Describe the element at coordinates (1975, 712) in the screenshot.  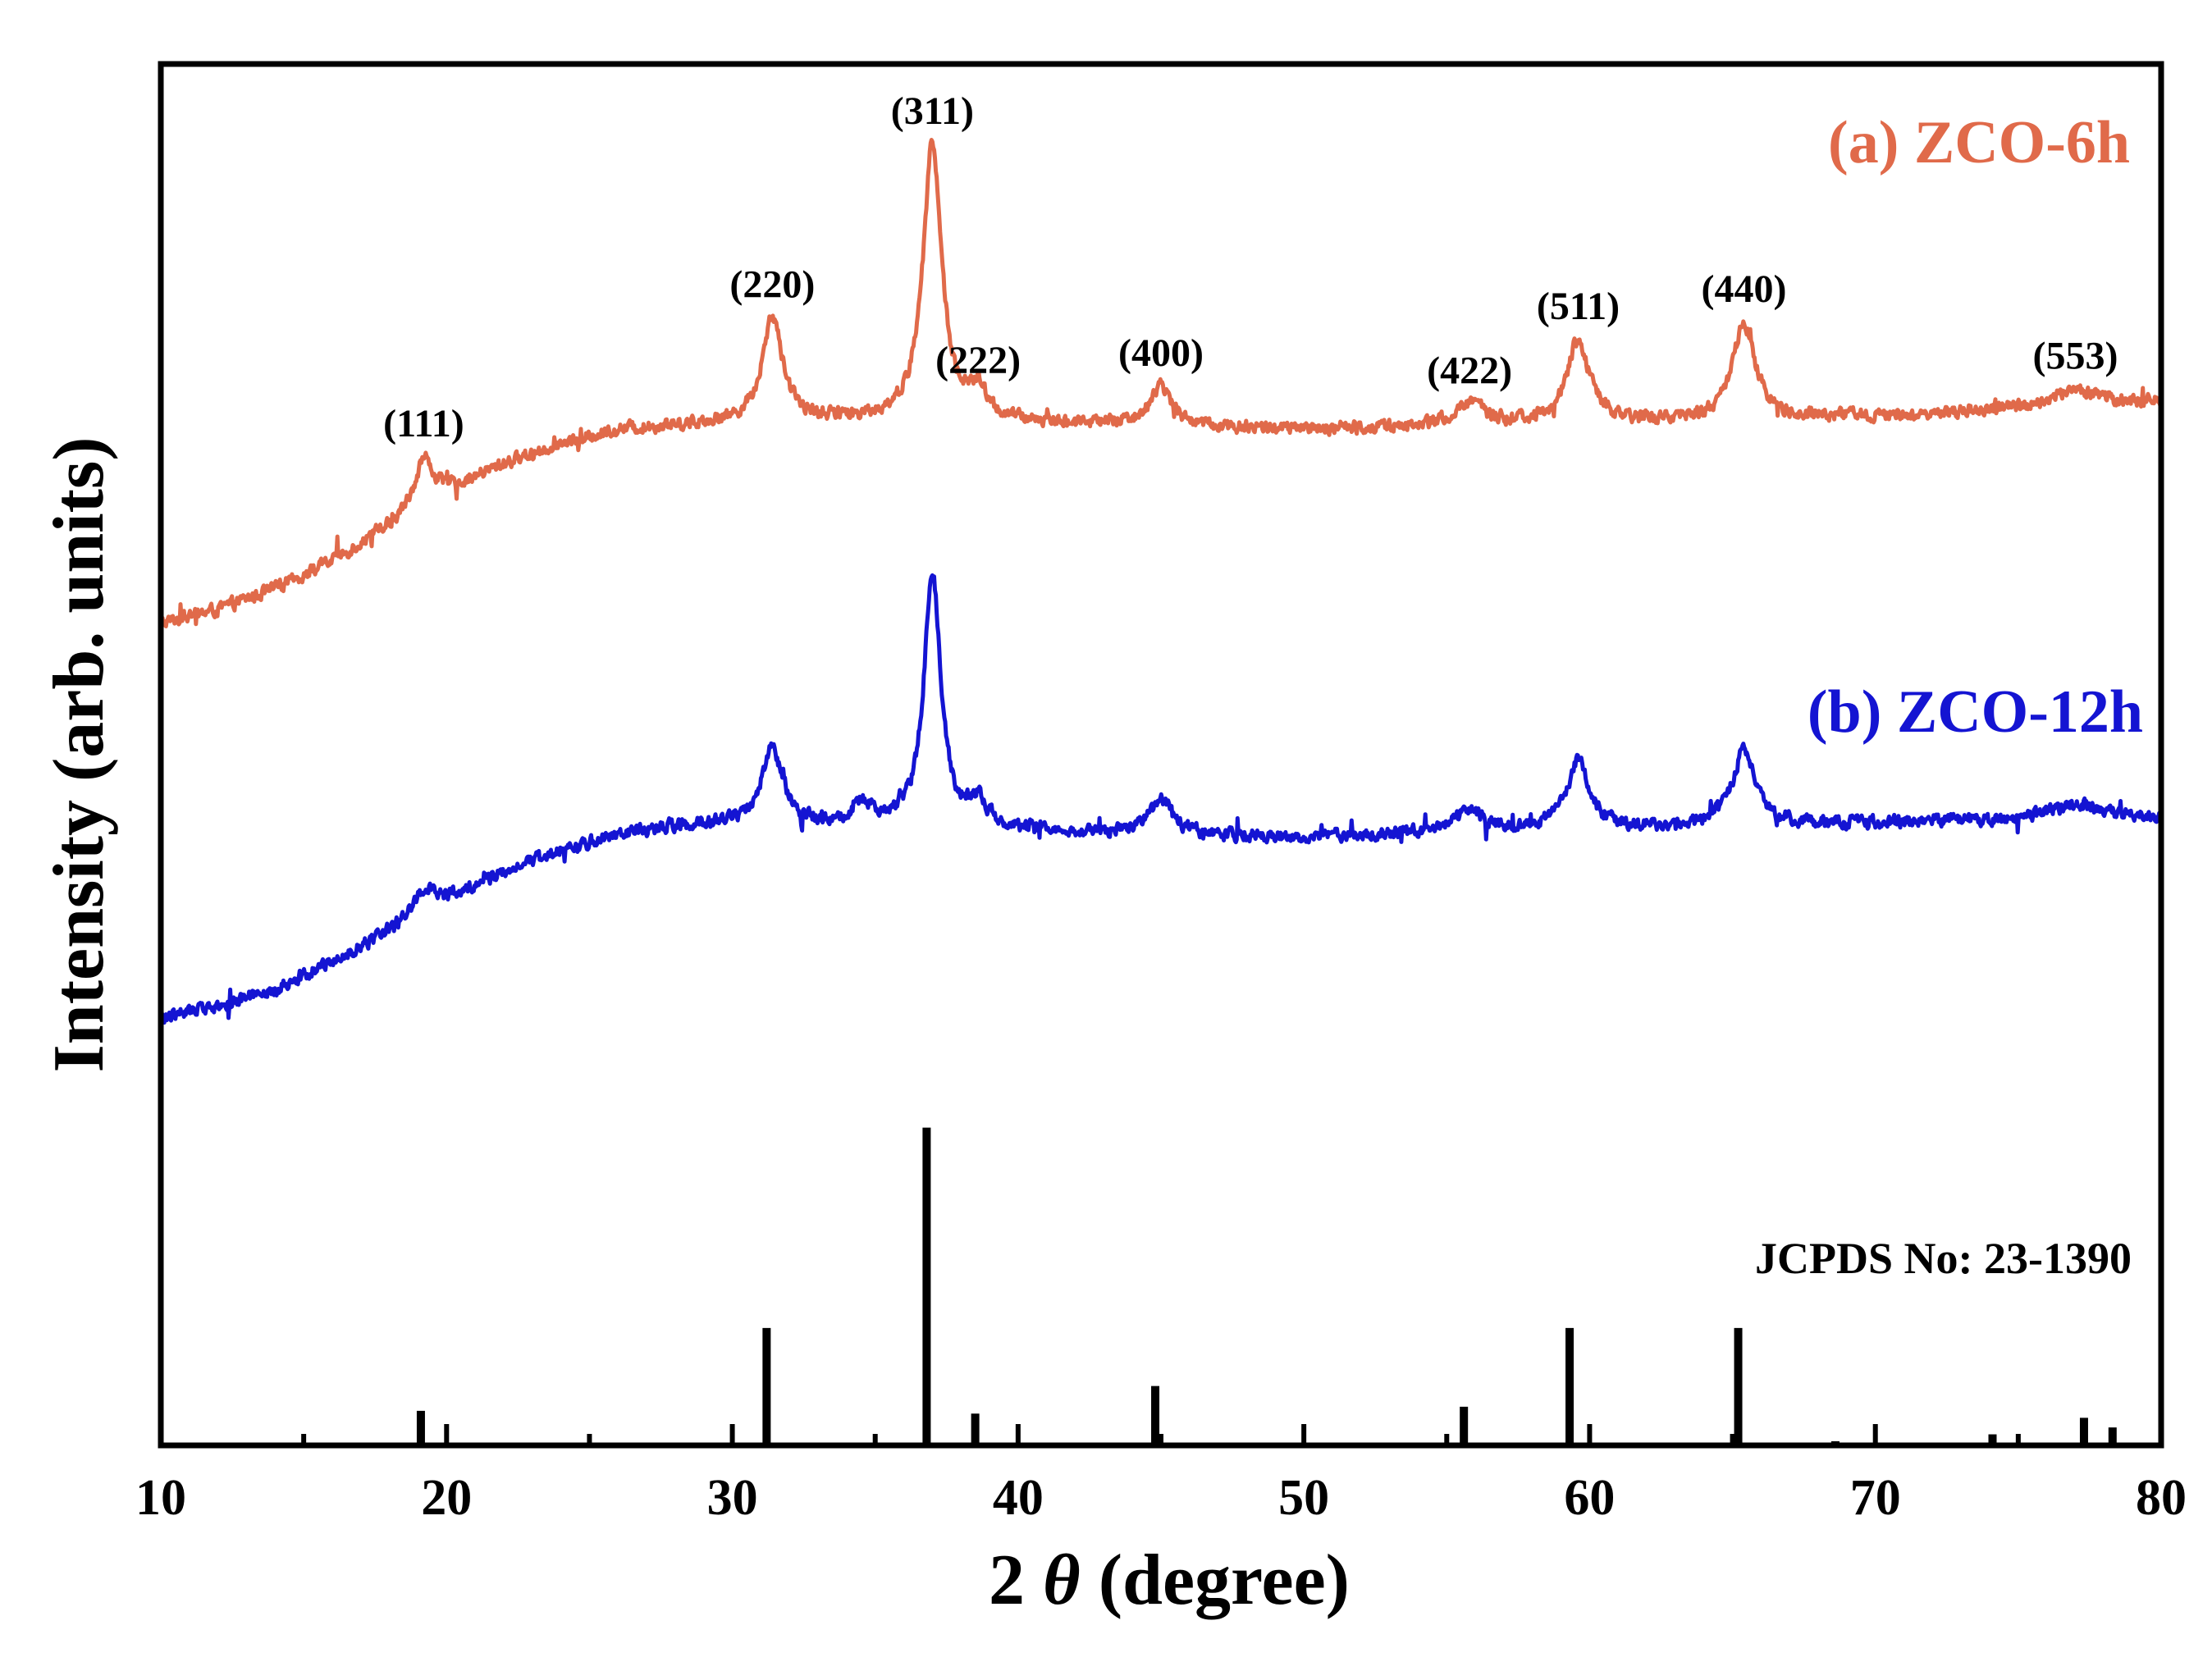
I see `legend-zco-12h: (b) ZCO-12h` at that location.